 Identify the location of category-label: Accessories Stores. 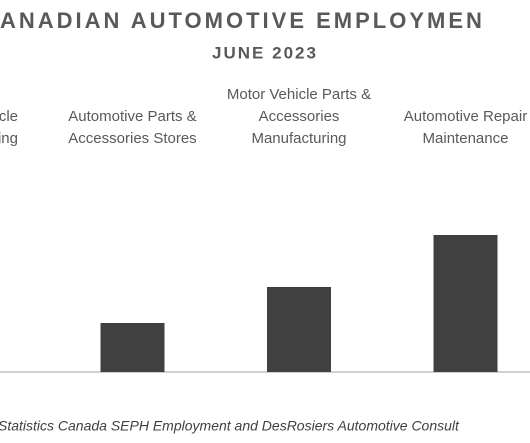
(132, 138).